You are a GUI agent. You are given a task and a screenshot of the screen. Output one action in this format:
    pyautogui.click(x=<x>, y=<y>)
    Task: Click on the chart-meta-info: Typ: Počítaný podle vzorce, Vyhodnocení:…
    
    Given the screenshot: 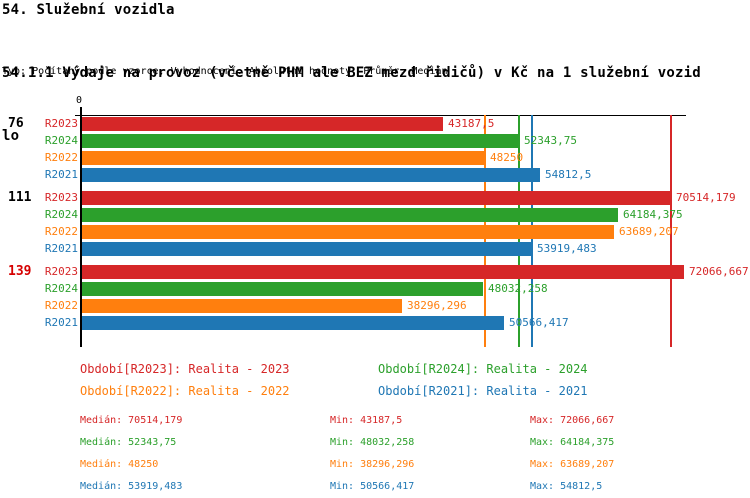 What is the action you would take?
    pyautogui.click(x=225, y=71)
    